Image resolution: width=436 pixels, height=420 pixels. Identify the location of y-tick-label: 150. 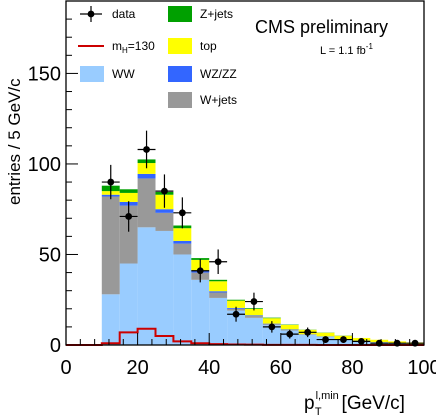
(44, 74).